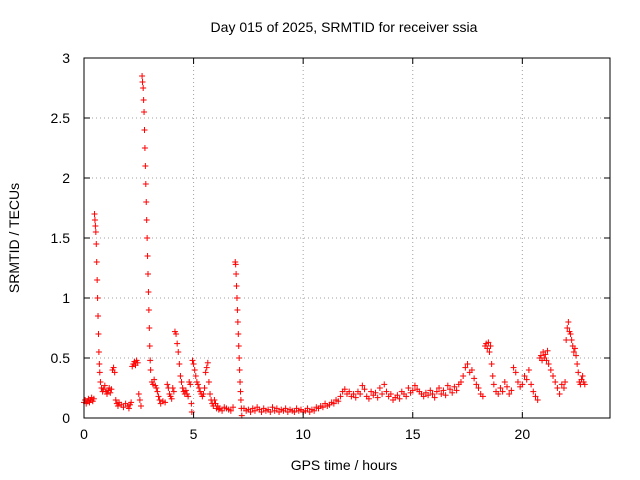 This screenshot has height=480, width=640. I want to click on y-tick-label: 0, so click(66, 418).